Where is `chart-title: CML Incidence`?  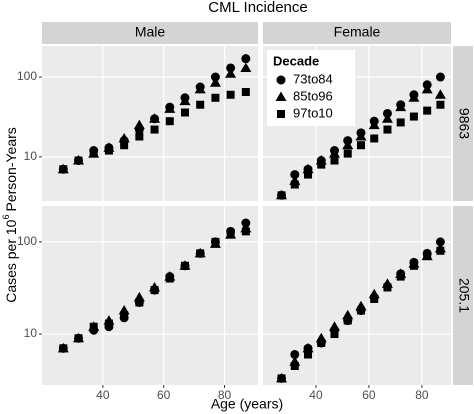 chart-title: CML Incidence is located at coordinates (258, 8).